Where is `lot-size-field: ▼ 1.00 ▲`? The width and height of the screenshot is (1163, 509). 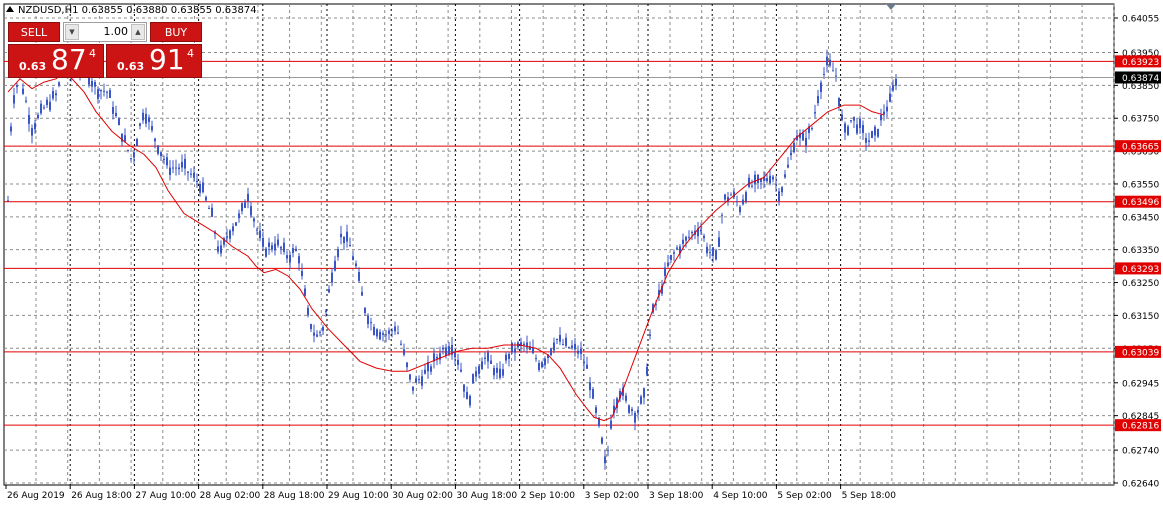
lot-size-field: ▼ 1.00 ▲ is located at coordinates (105, 32).